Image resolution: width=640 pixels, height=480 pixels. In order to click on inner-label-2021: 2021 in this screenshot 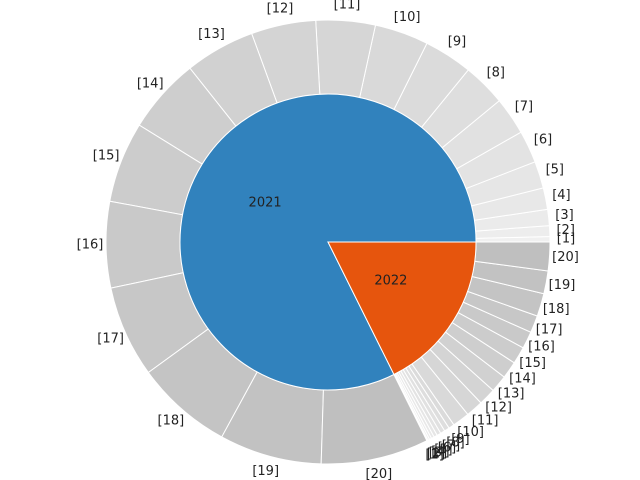, I will do `click(265, 203)`.